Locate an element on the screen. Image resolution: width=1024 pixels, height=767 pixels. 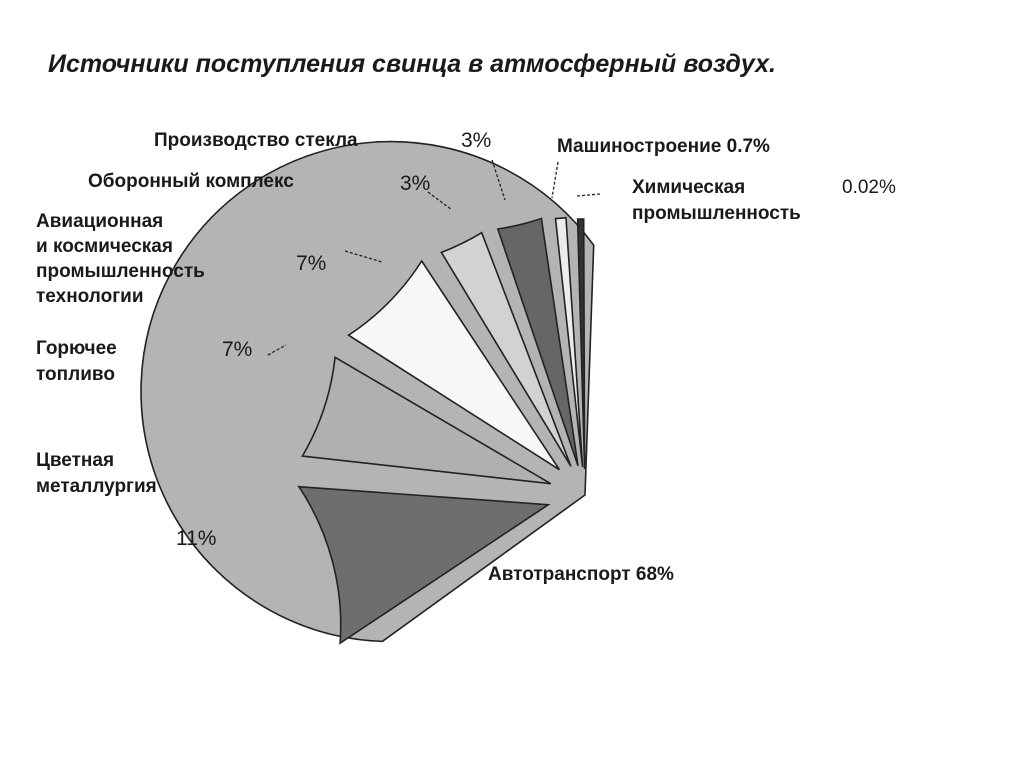
label-avia-1: Авиационная is located at coordinates (99, 221).